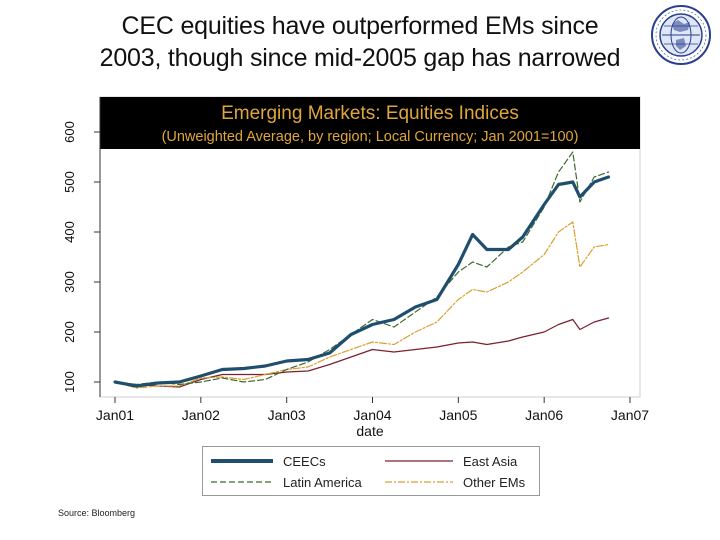 The image size is (720, 540). What do you see at coordinates (304, 461) in the screenshot?
I see `legend-label-ceecs: CEECs` at bounding box center [304, 461].